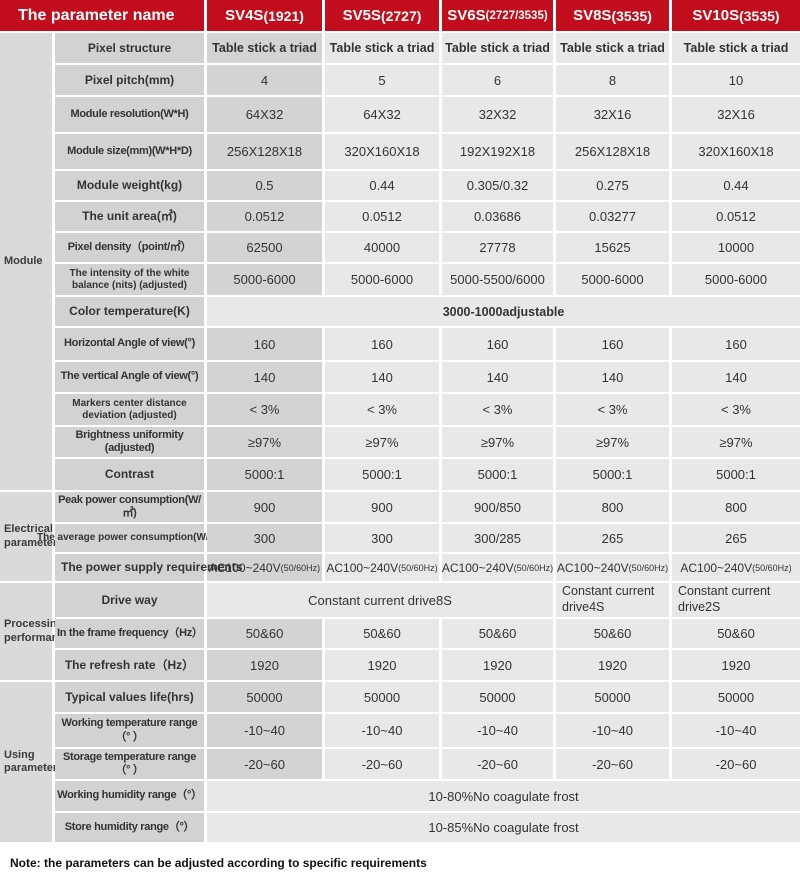 Image resolution: width=800 pixels, height=888 pixels. Describe the element at coordinates (612, 185) in the screenshot. I see `value-cell: 0.275` at that location.